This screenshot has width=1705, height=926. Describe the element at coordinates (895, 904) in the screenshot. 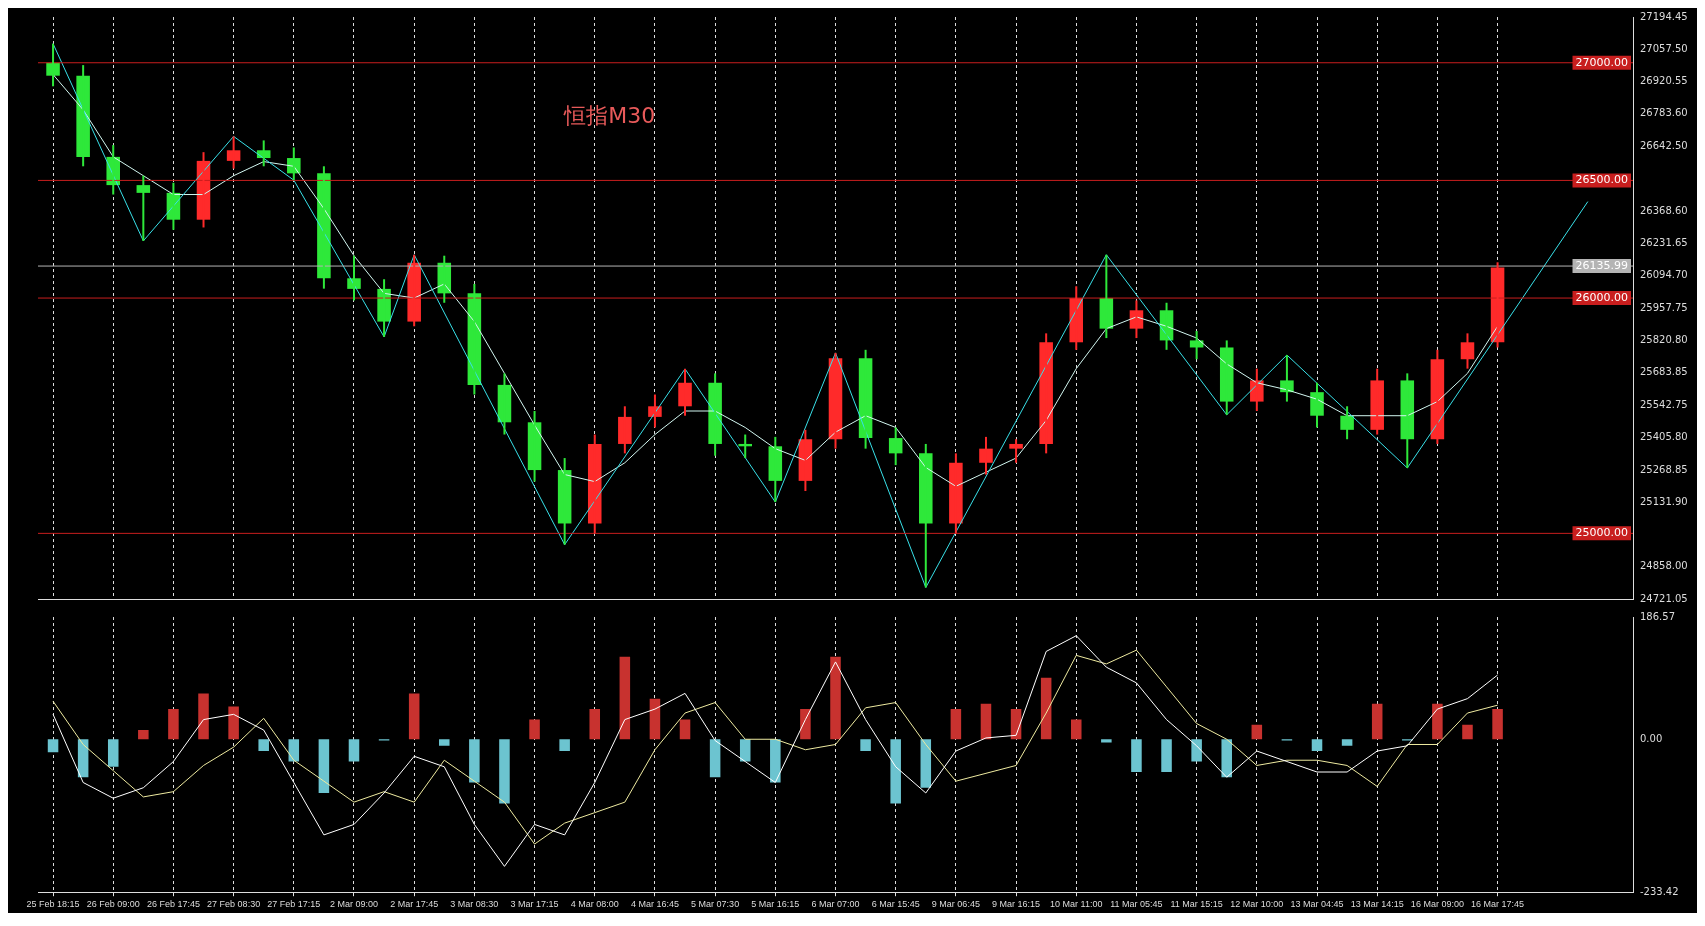

I see `x-tick-label: 6 Mar 15:45` at that location.